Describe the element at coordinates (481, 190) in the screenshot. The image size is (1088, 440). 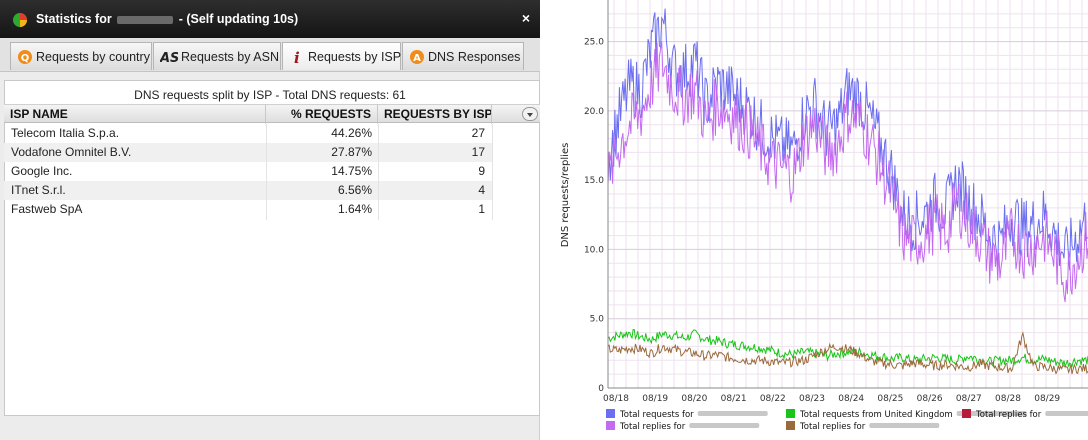
I see `count-cell: 4` at that location.